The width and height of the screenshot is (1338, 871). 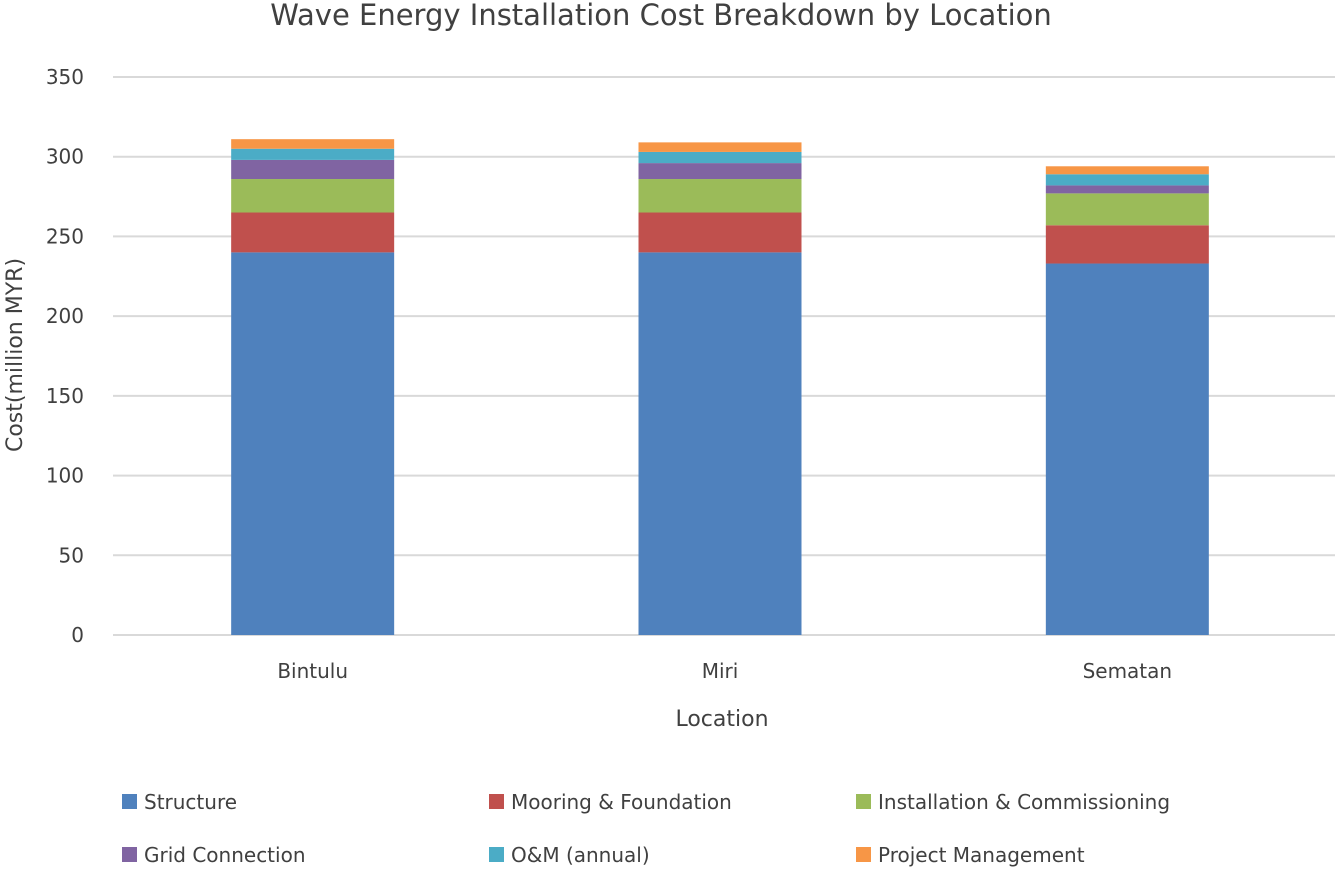 I want to click on legend-label: O&M (annual), so click(x=580, y=855).